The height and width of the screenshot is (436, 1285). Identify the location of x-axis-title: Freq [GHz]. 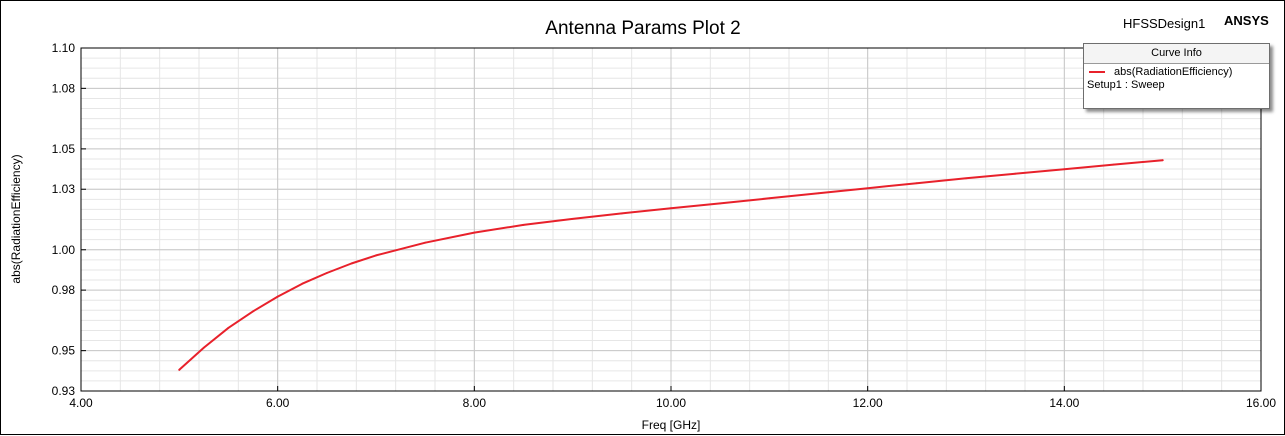
(671, 425).